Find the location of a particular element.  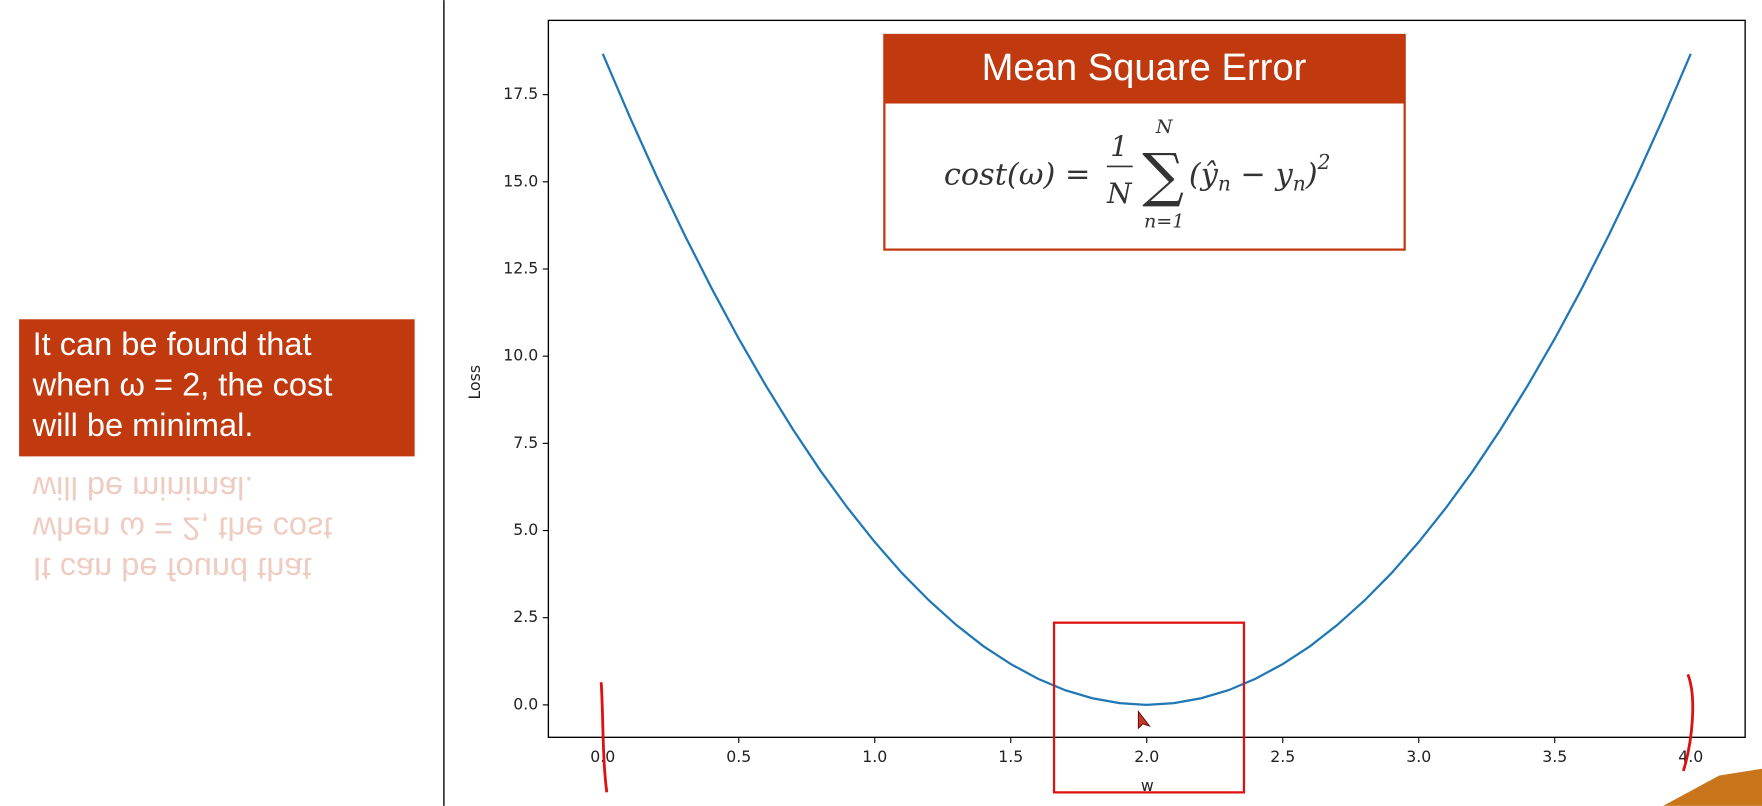

y-tick-label: 17.5 is located at coordinates (520, 93).